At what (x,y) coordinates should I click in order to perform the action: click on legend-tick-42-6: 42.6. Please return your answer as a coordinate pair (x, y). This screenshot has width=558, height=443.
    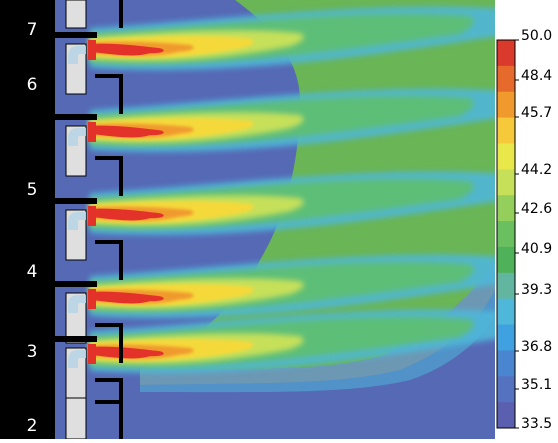
    Looking at the image, I should click on (537, 209).